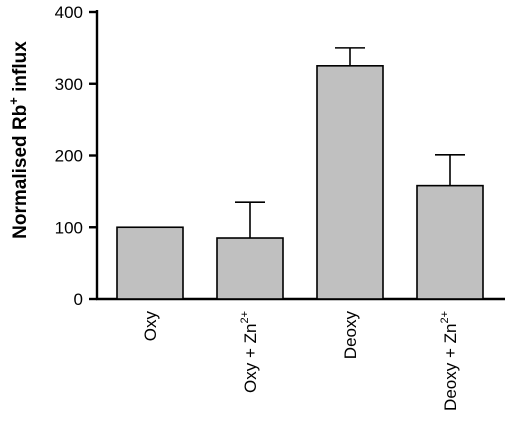  I want to click on x-tick-label: Oxy + Zn2+, so click(249, 352).